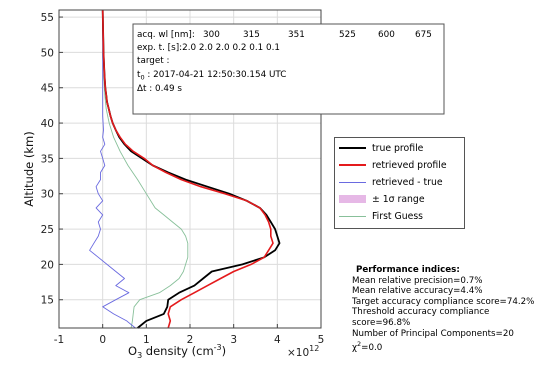 The height and width of the screenshot is (369, 547). Describe the element at coordinates (29, 168) in the screenshot. I see `y-axis-label: Altitude (km)` at that location.